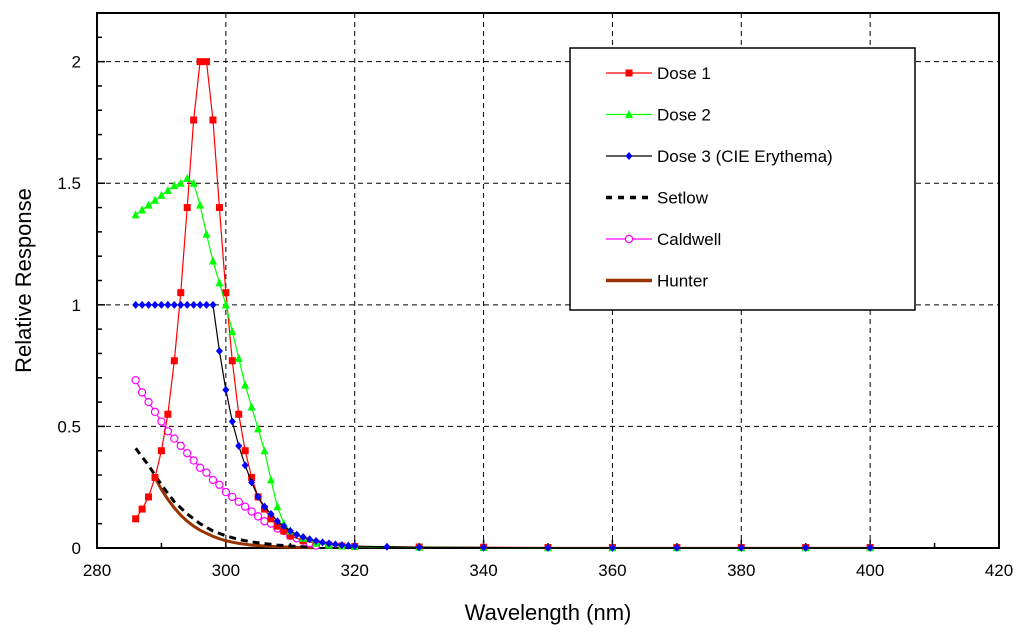 Image resolution: width=1023 pixels, height=632 pixels. I want to click on legend-item-setlow: Setlow, so click(657, 198).